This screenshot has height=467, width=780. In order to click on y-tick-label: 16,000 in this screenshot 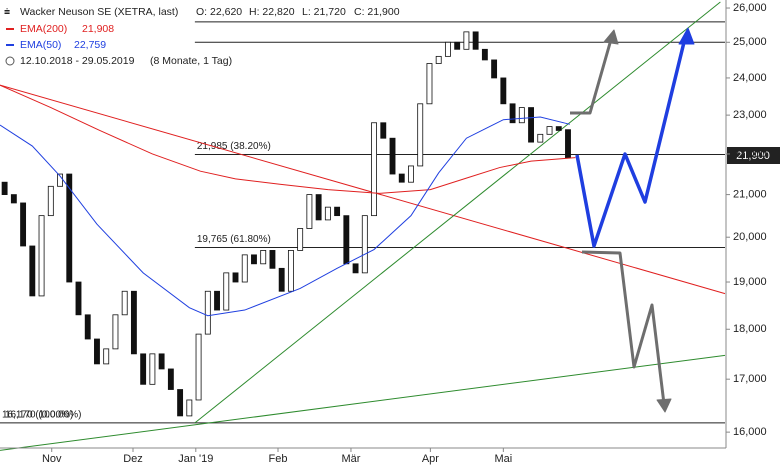, I will do `click(750, 432)`.